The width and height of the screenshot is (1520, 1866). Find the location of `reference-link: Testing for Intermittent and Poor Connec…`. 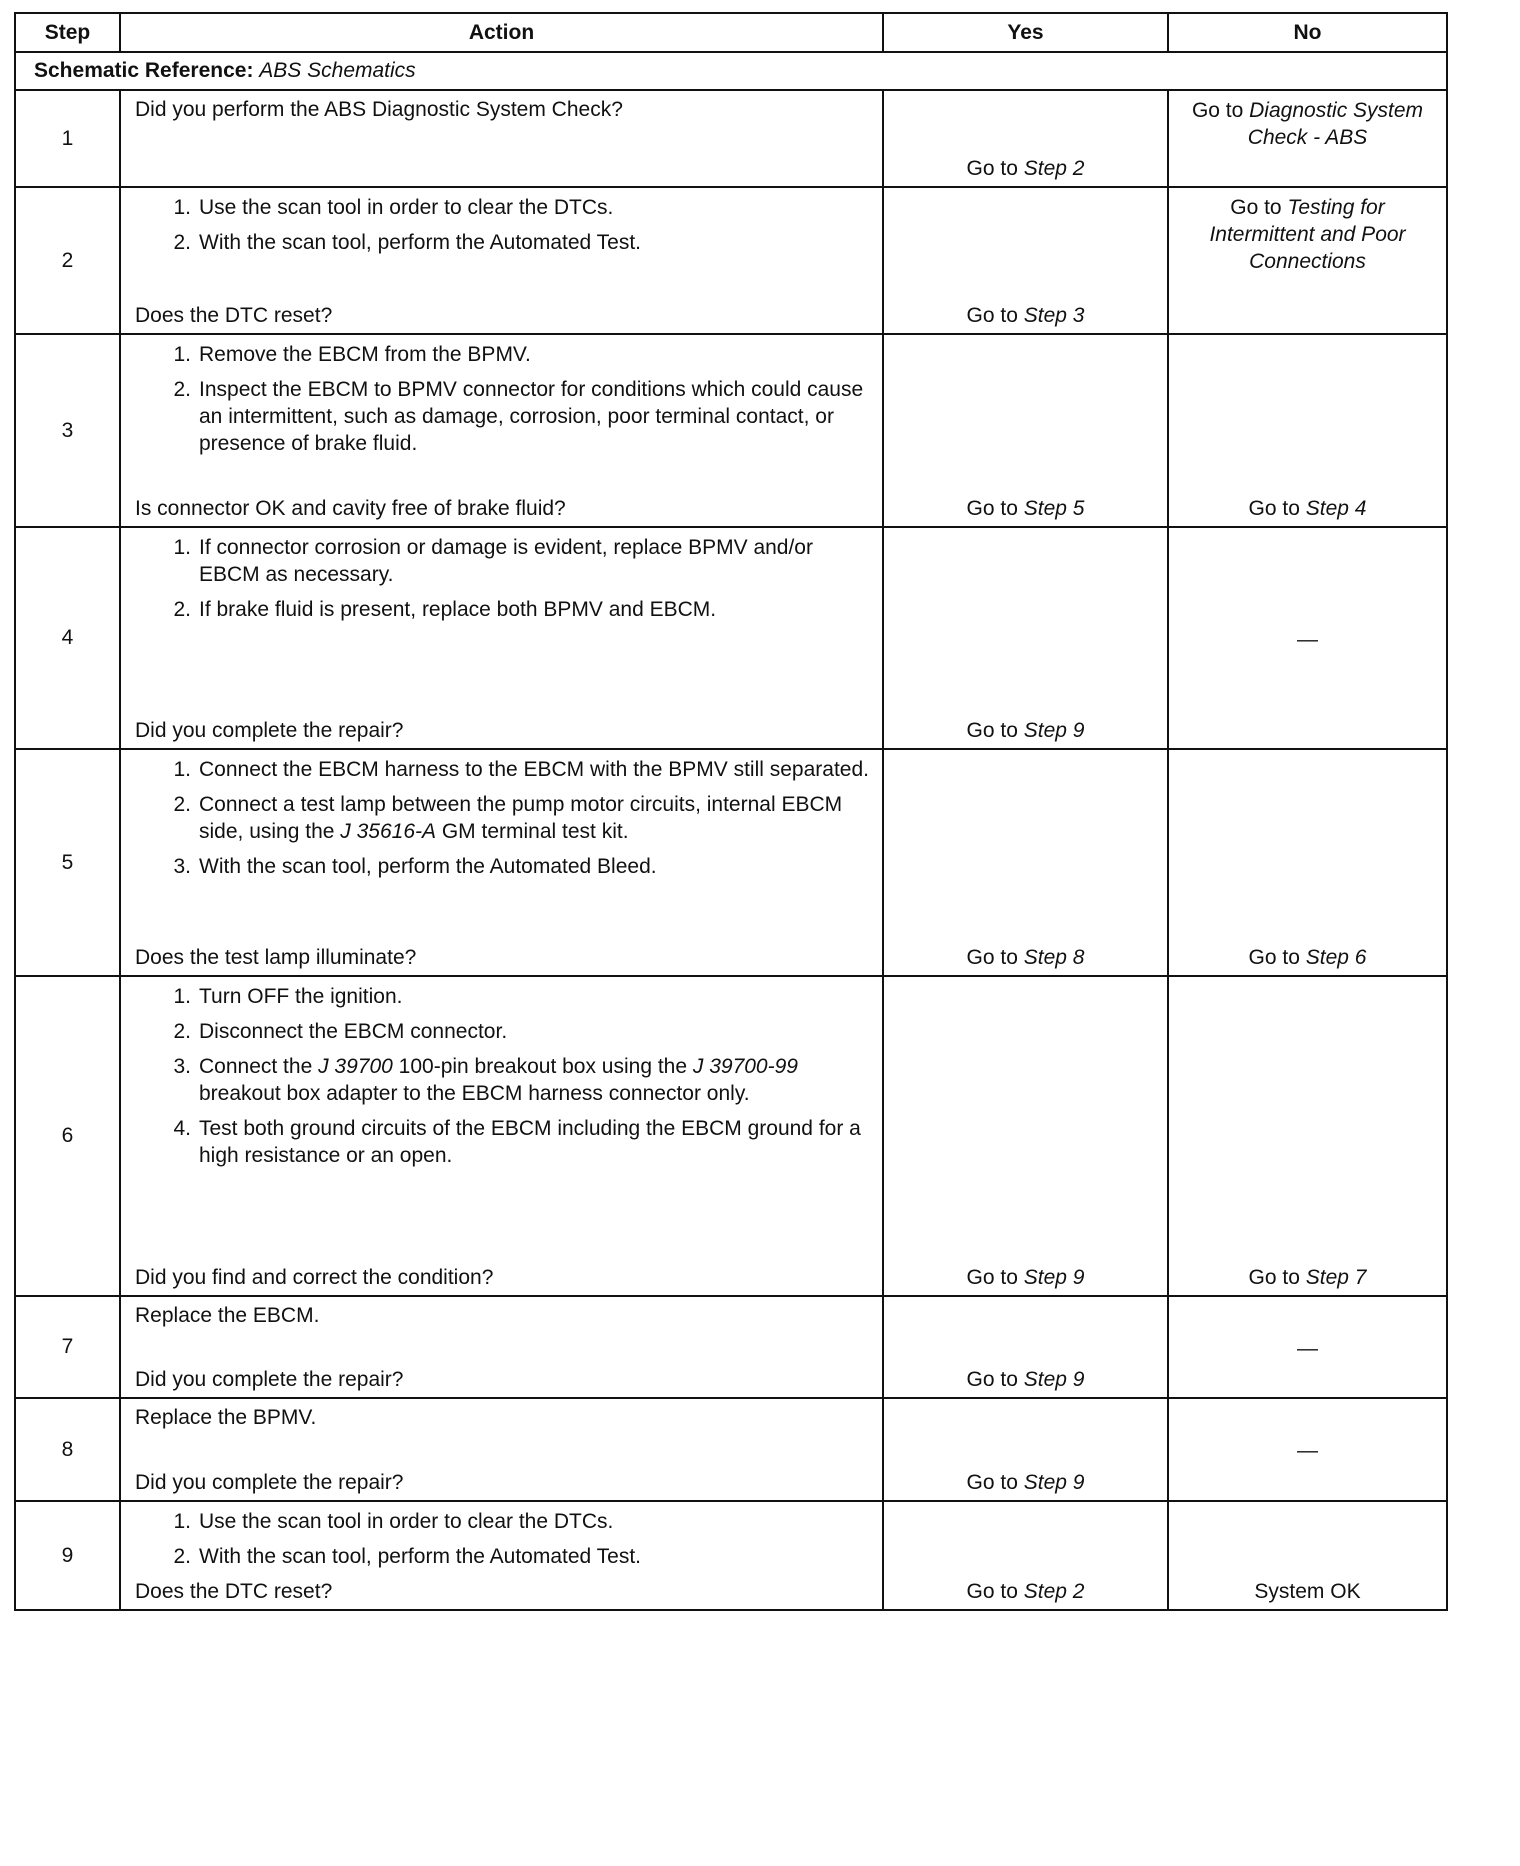

reference-link: Testing for Intermittent and Poor Connec… is located at coordinates (1307, 234).